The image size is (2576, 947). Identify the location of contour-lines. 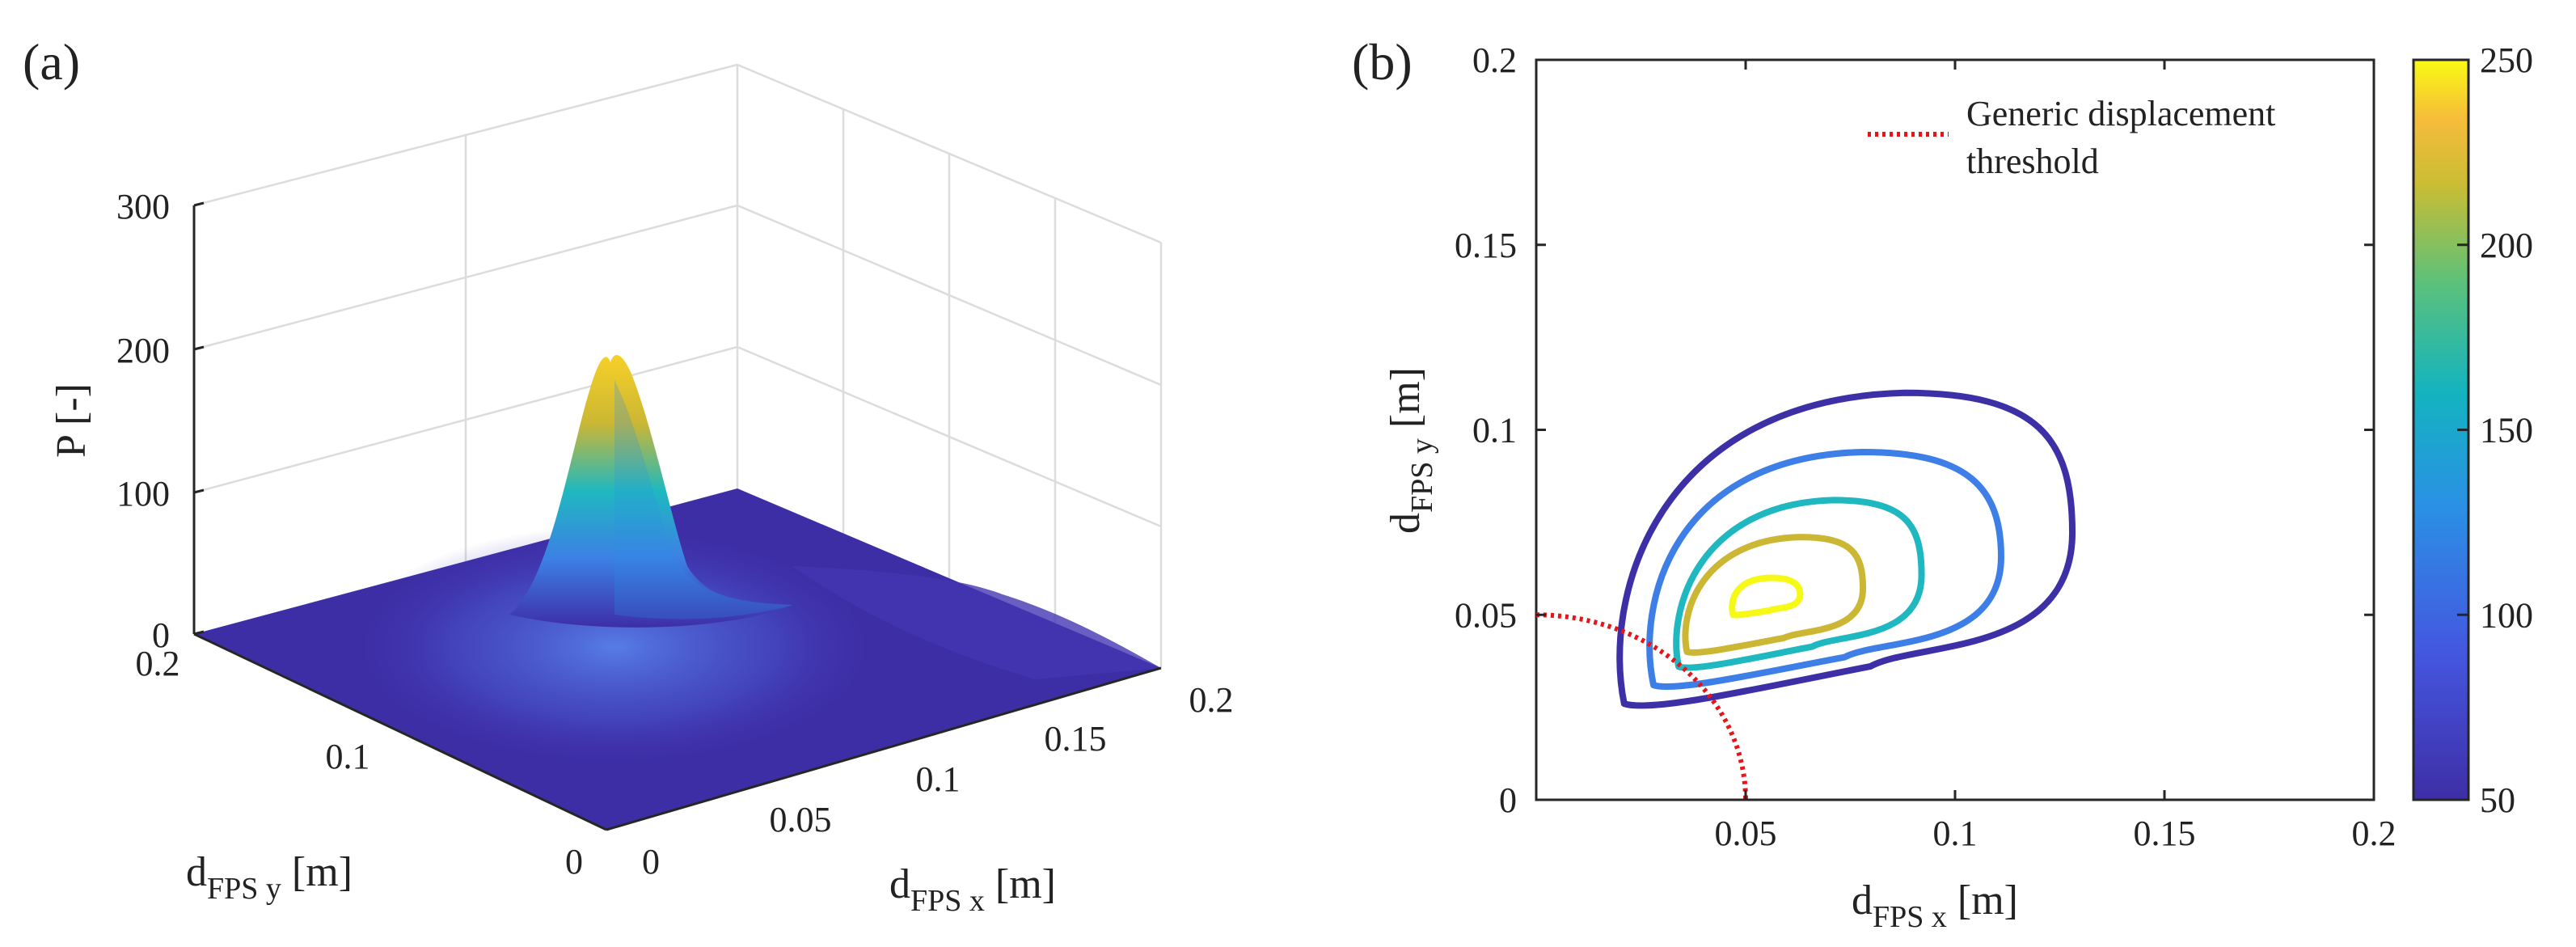
(1846, 549).